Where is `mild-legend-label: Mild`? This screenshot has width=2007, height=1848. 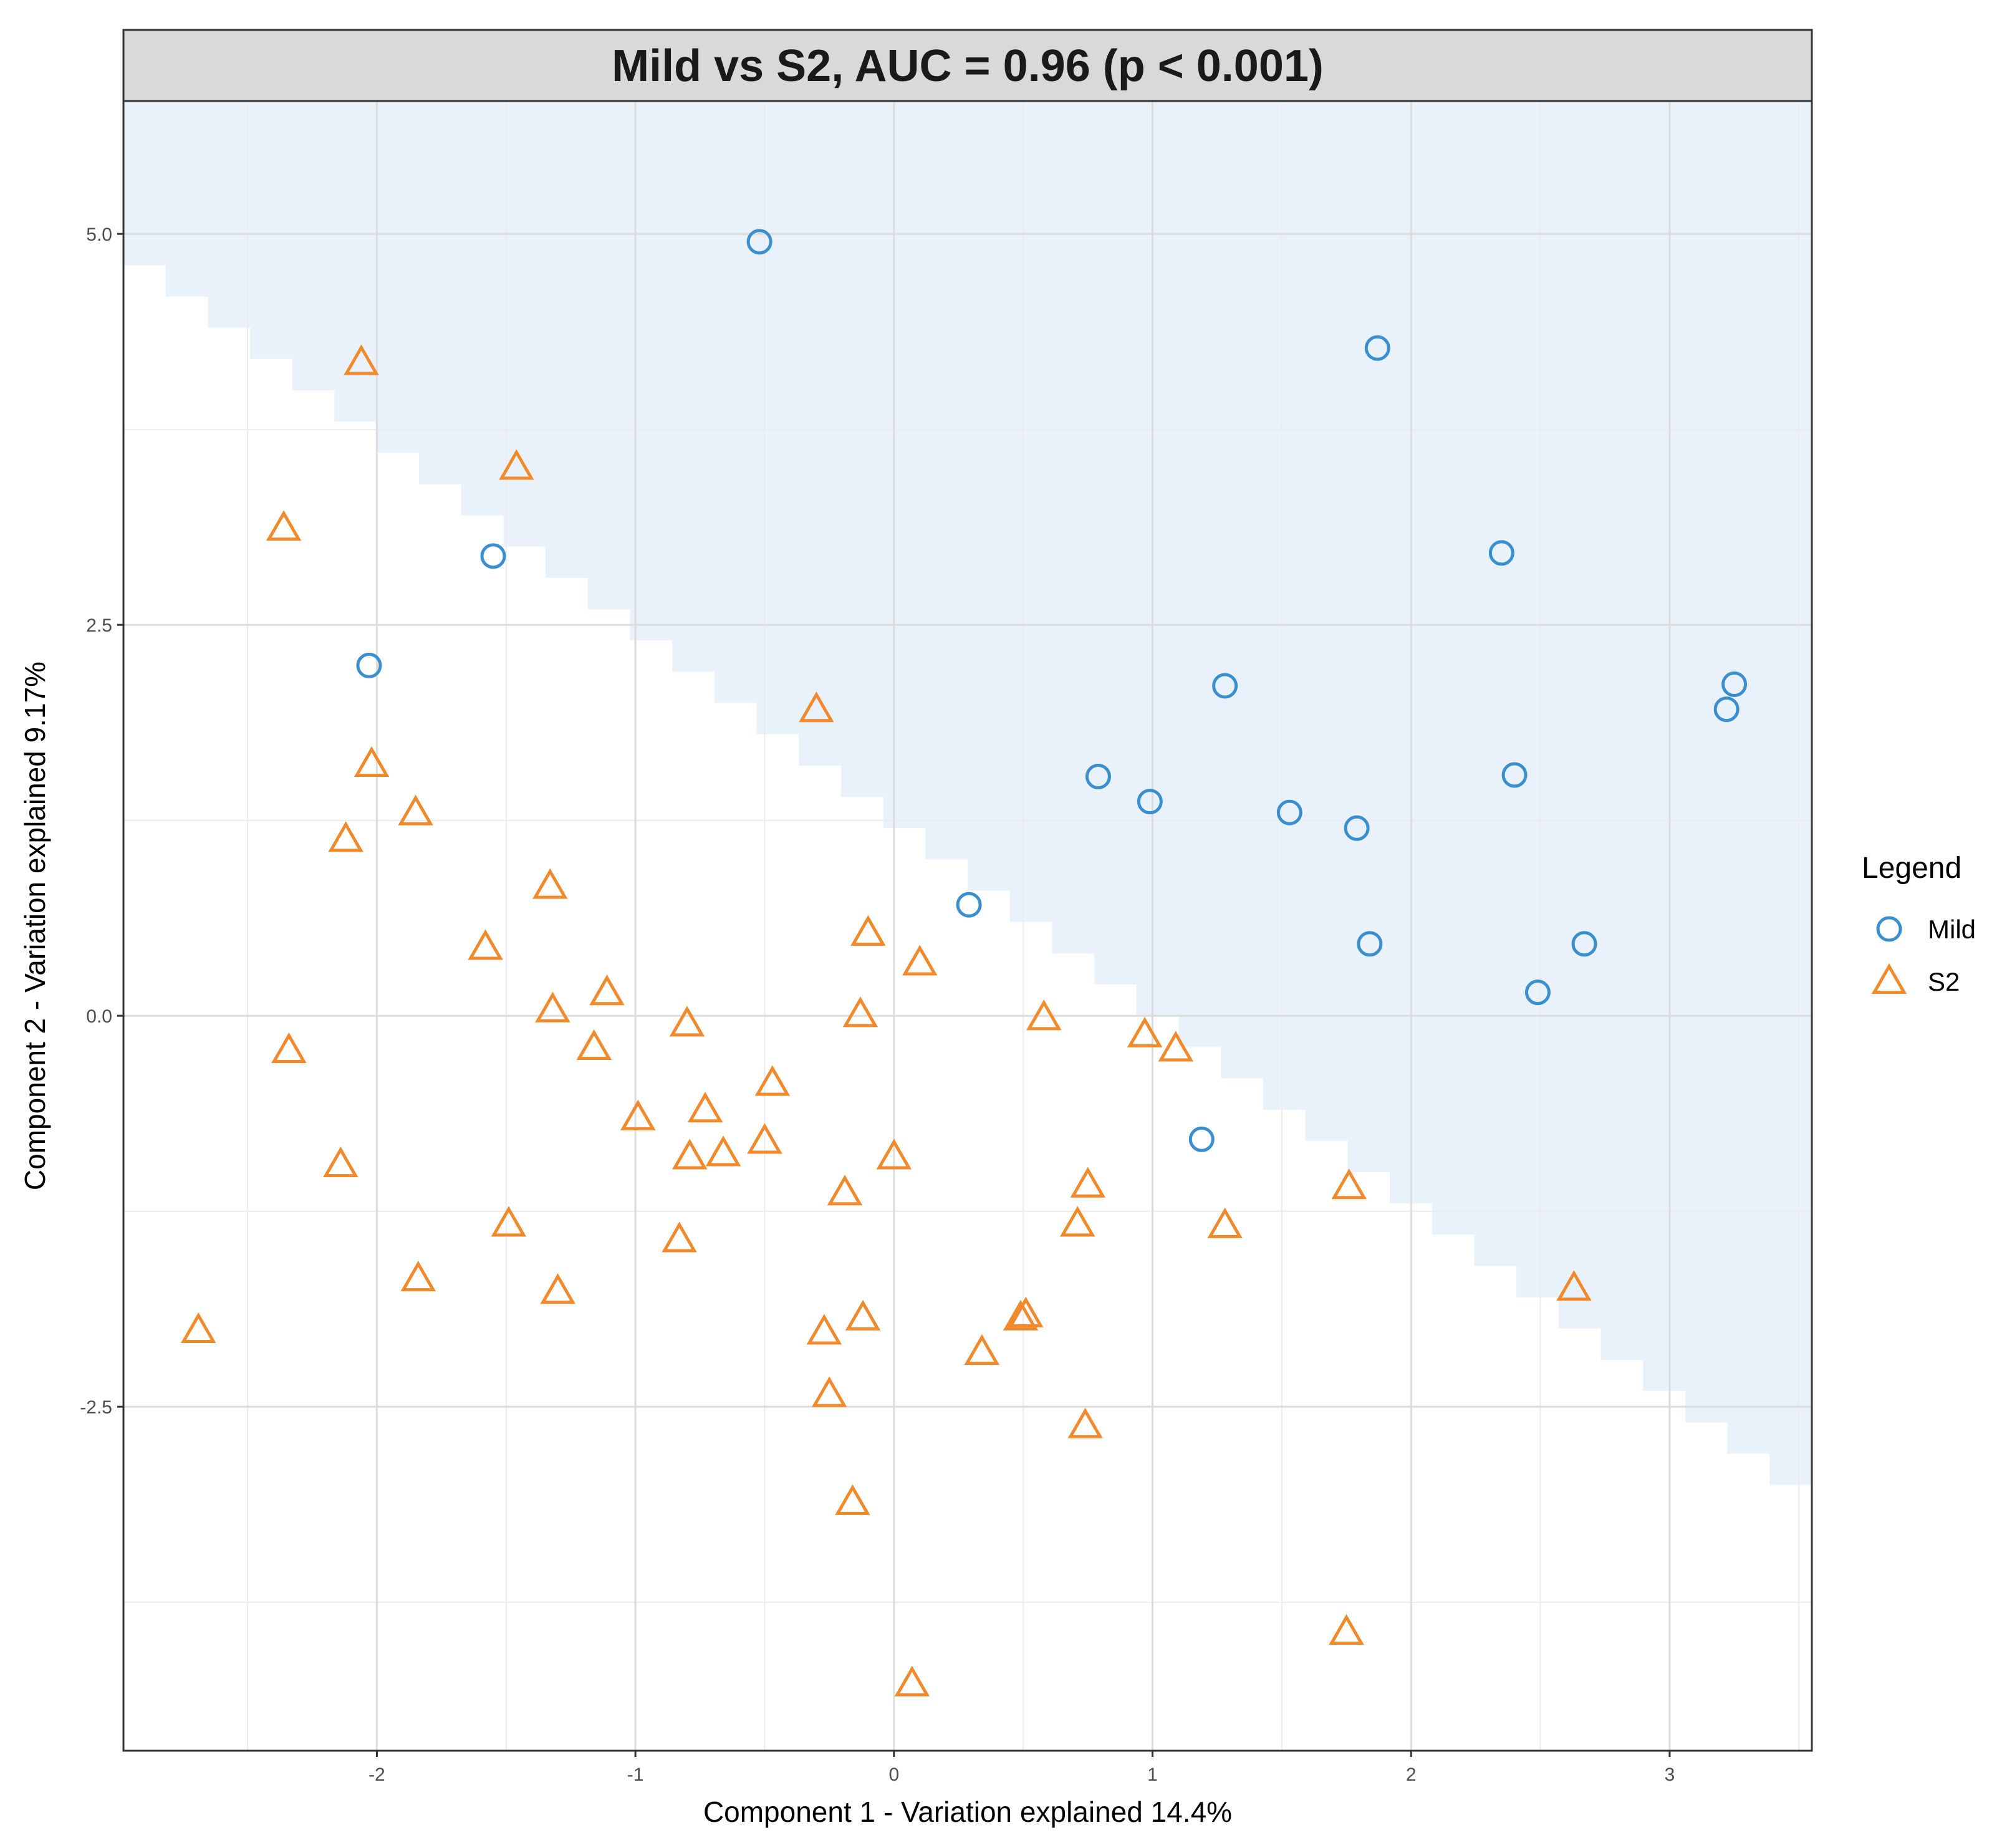
mild-legend-label: Mild is located at coordinates (1952, 930).